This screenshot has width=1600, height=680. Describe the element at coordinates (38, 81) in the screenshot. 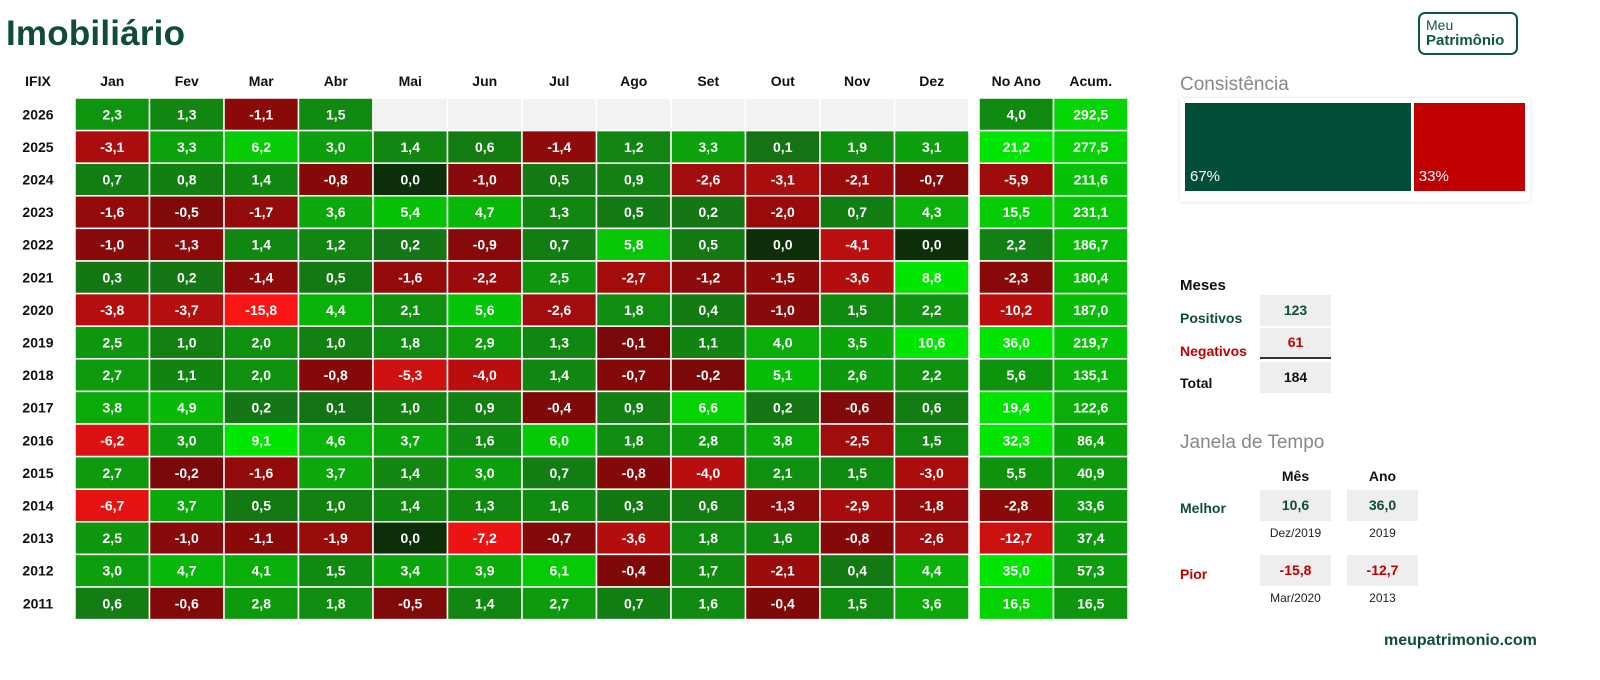

I see `corner-label: IFIX` at that location.